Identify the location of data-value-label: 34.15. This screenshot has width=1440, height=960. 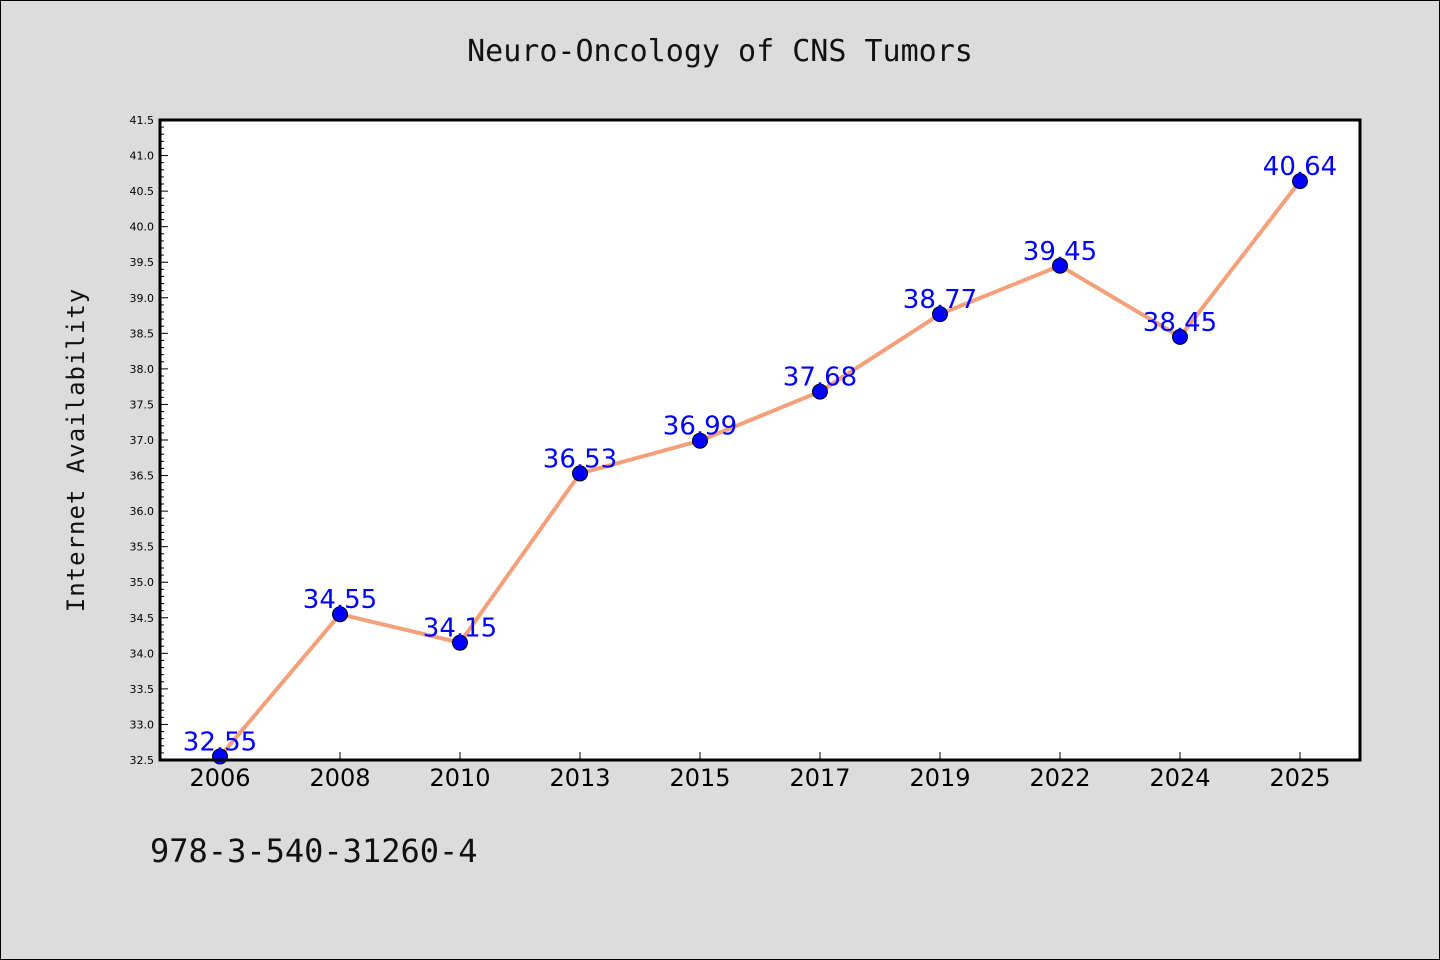
(460, 629).